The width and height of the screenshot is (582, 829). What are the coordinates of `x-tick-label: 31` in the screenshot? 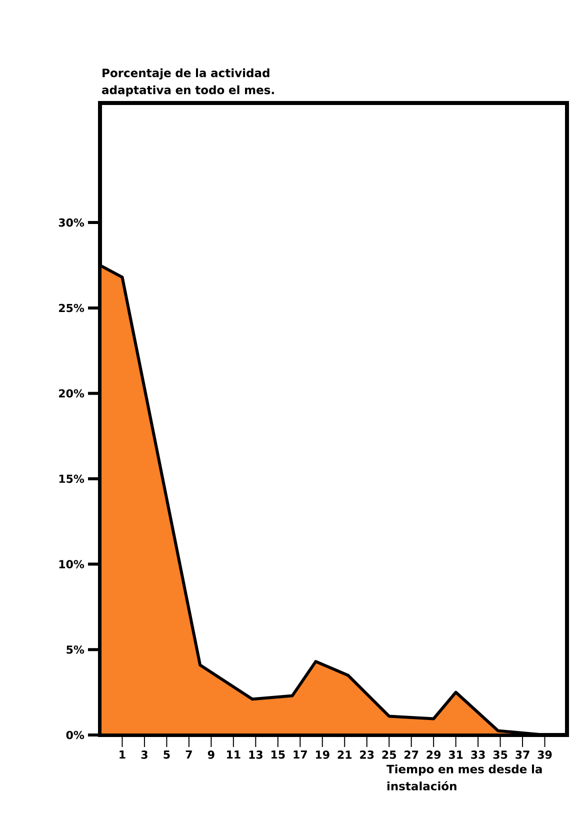 It's located at (455, 754).